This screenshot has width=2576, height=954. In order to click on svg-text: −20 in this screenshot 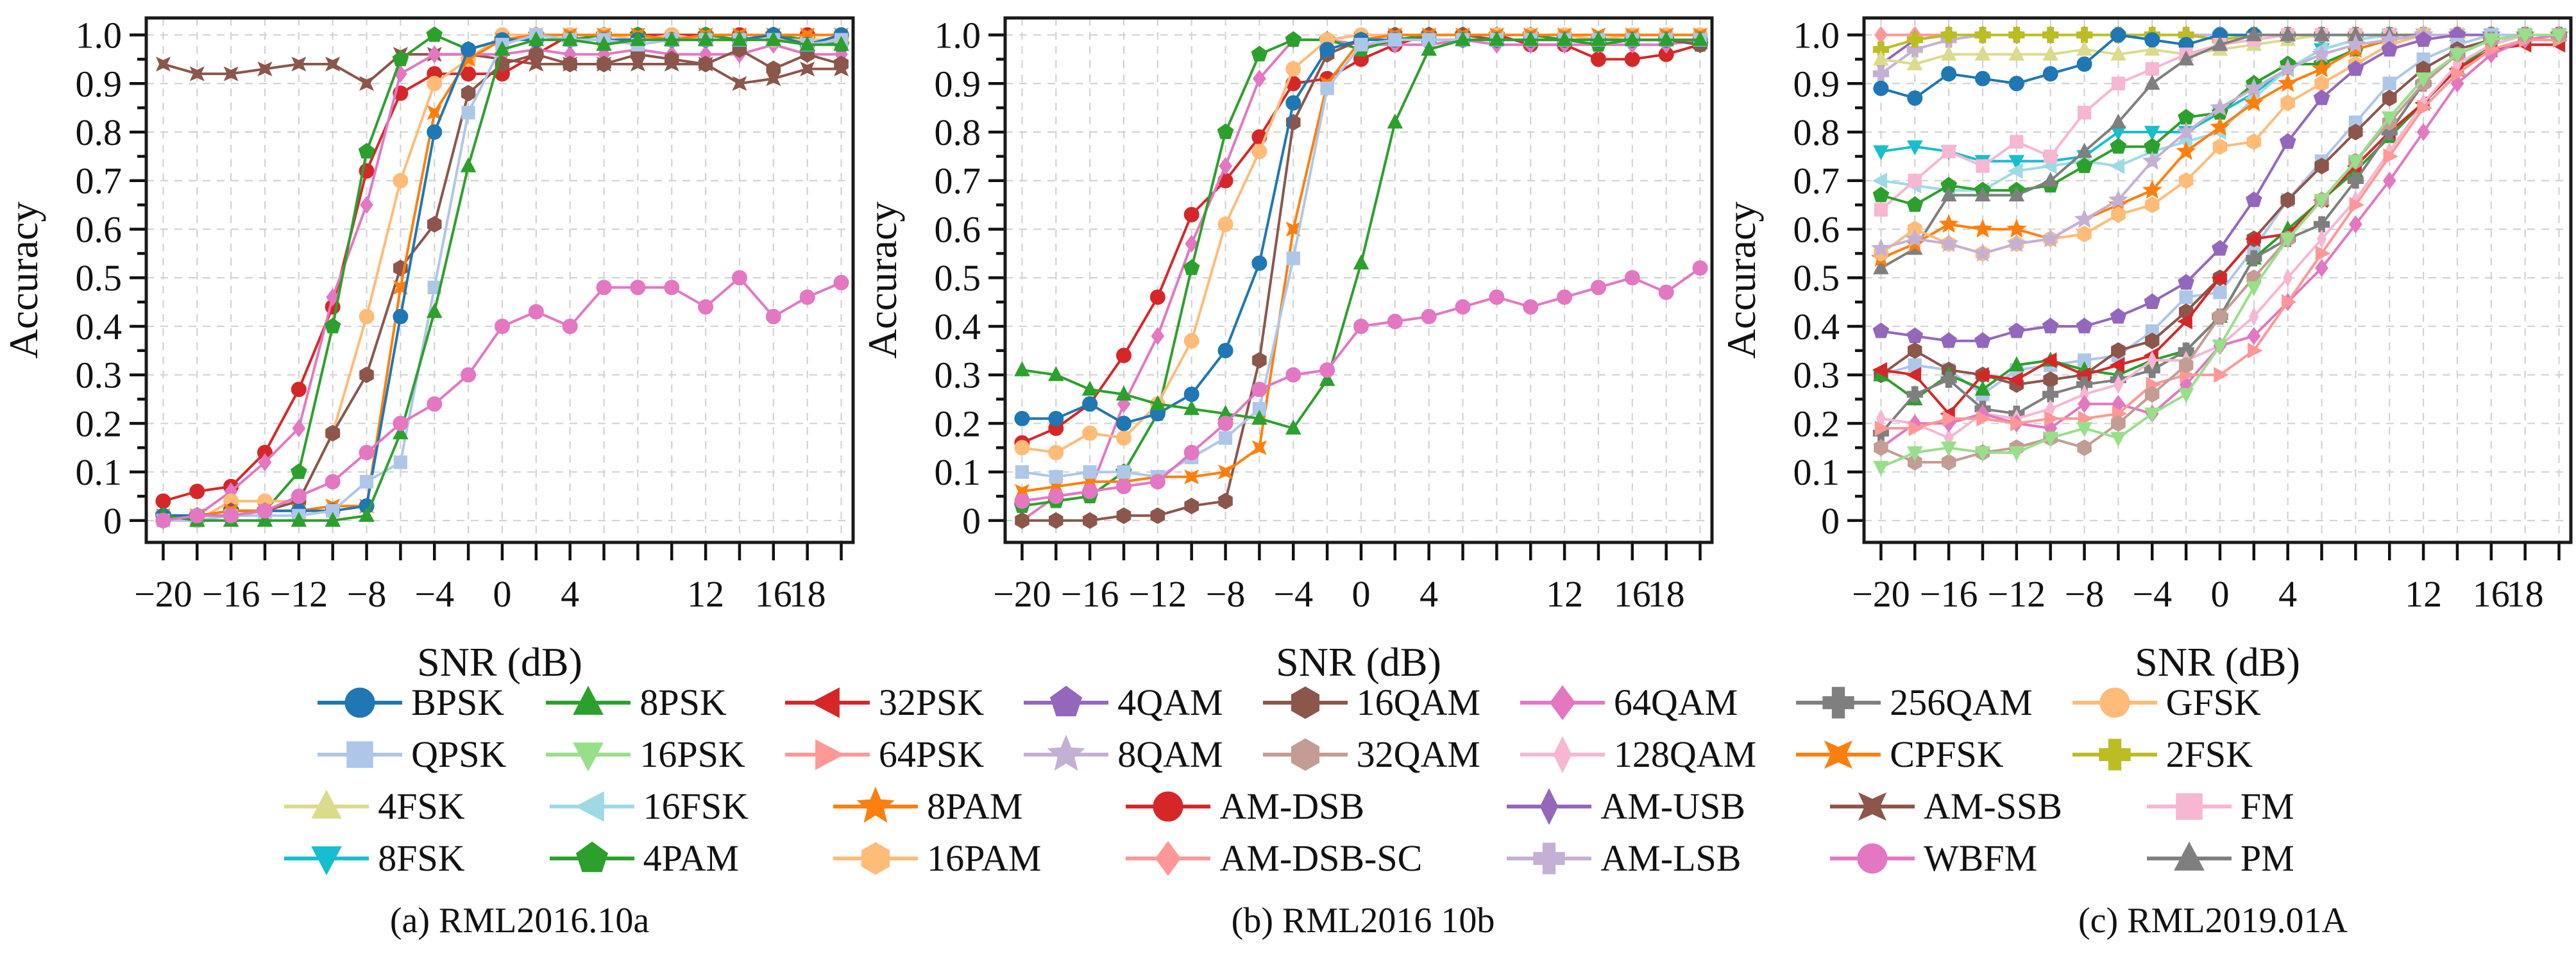, I will do `click(1881, 594)`.